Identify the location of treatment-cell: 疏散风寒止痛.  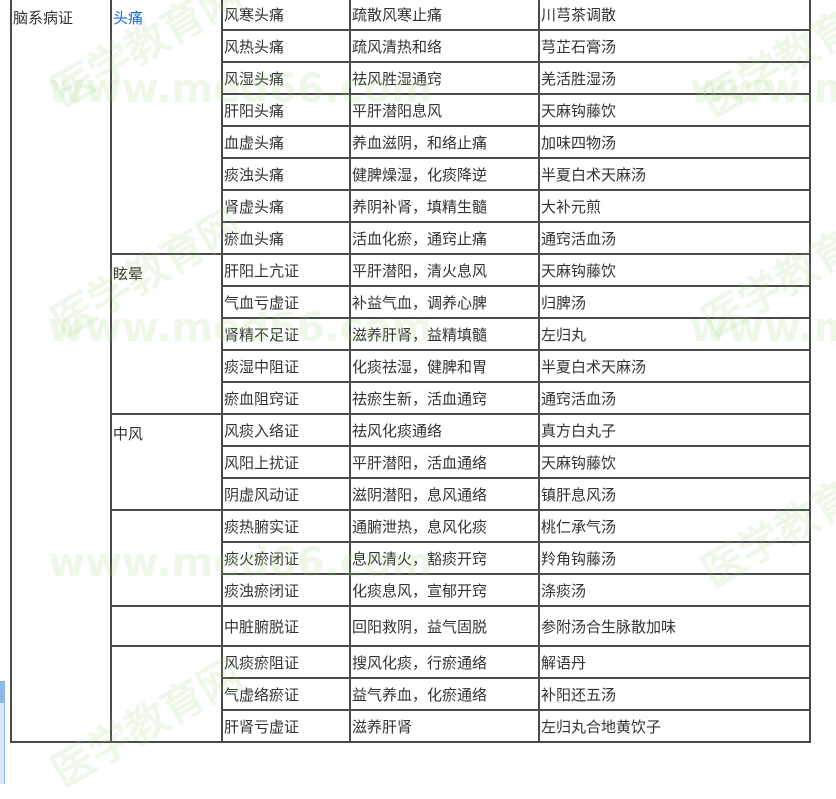
(444, 15).